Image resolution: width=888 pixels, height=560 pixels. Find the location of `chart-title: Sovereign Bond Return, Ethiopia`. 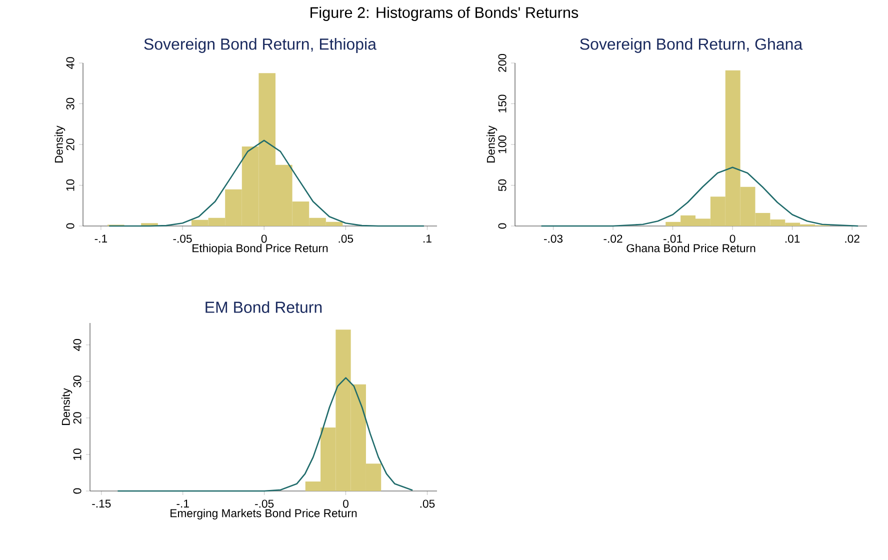

chart-title: Sovereign Bond Return, Ethiopia is located at coordinates (260, 45).